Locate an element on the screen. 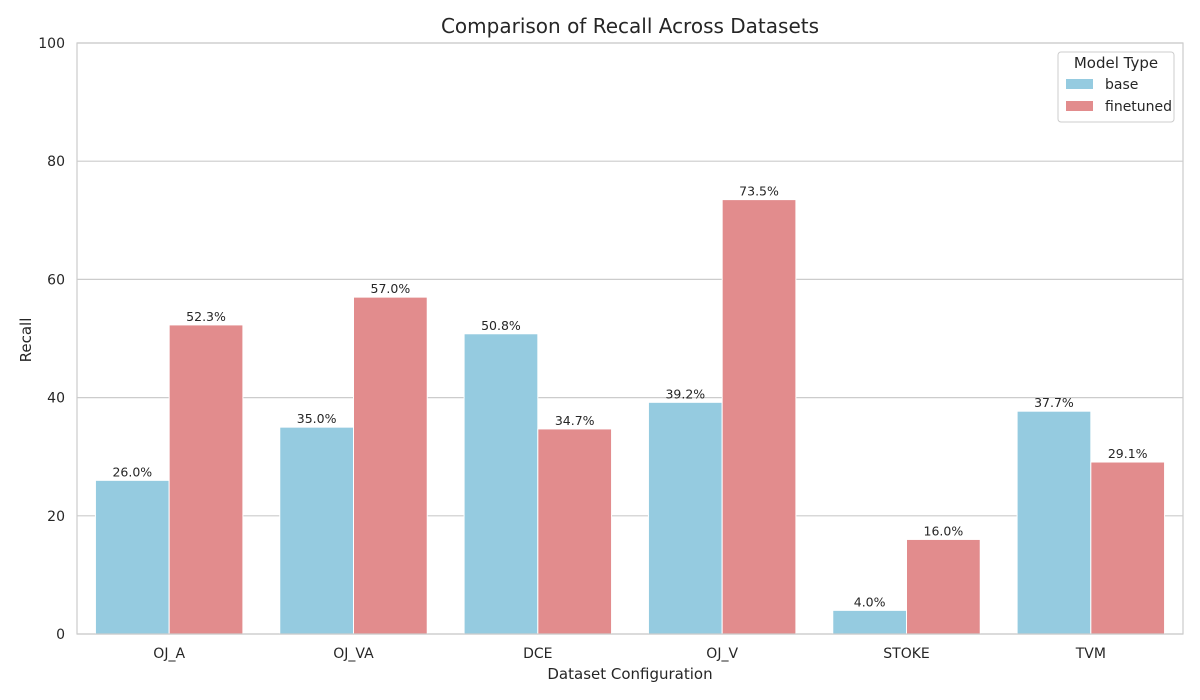 This screenshot has height=700, width=1200. bar-base-OJ_A is located at coordinates (132, 557).